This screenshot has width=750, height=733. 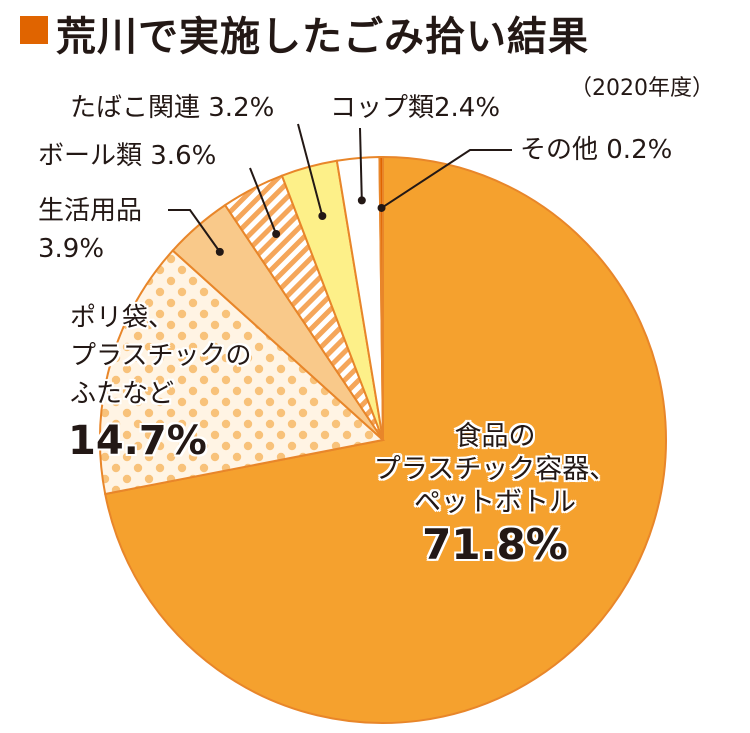 What do you see at coordinates (263, 201) in the screenshot?
I see `leader-ball` at bounding box center [263, 201].